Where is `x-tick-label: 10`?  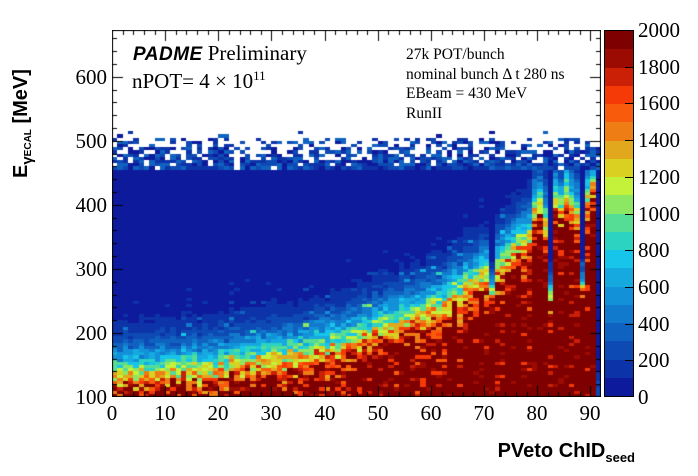 x-tick-label: 10 is located at coordinates (165, 413).